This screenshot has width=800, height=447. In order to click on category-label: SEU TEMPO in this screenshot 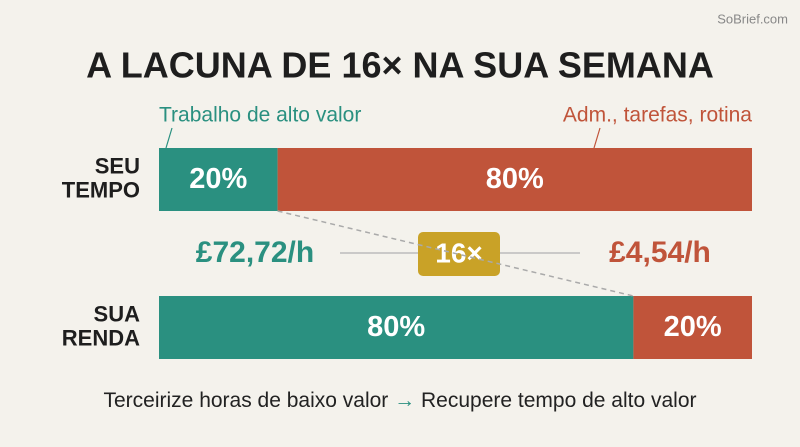, I will do `click(101, 177)`.